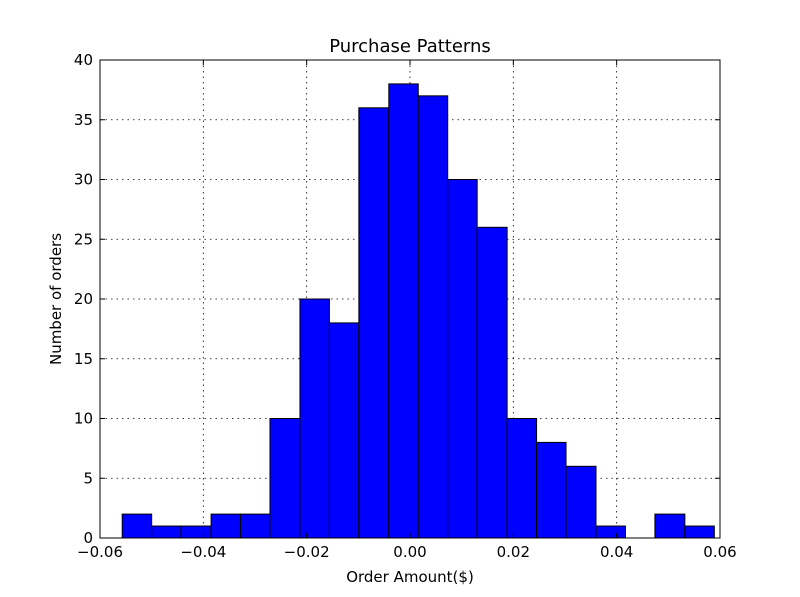 Image resolution: width=800 pixels, height=597 pixels. What do you see at coordinates (83, 180) in the screenshot?
I see `y-tick-label: 30` at bounding box center [83, 180].